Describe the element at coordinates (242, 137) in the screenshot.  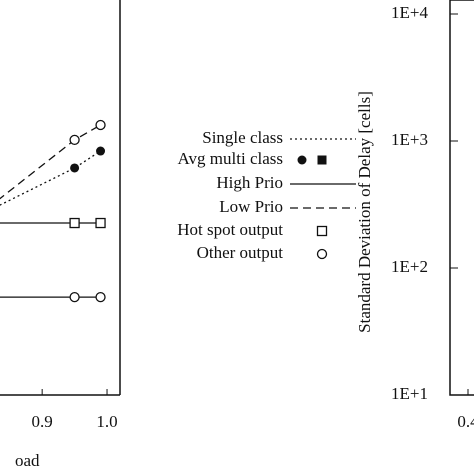
I see `legend-label: Single class` at that location.